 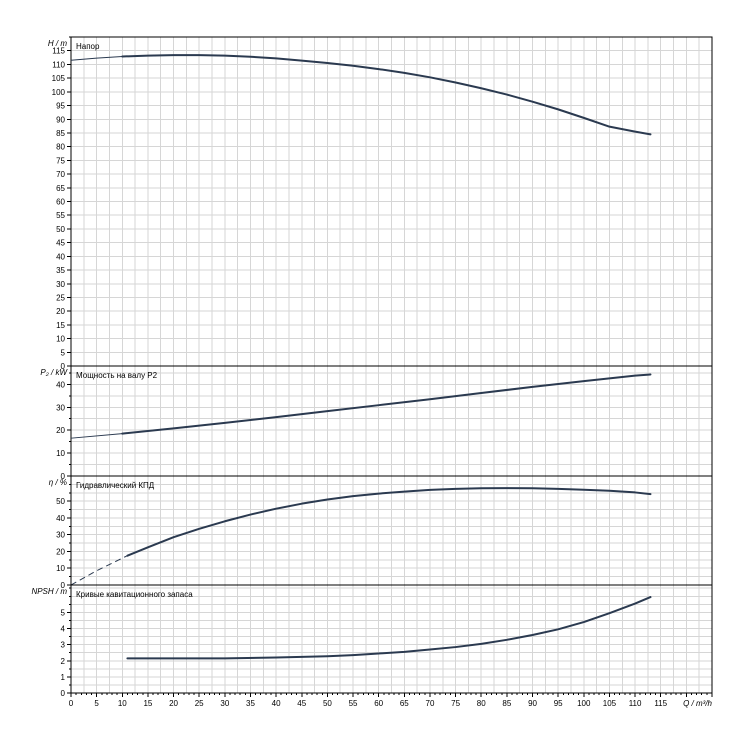 What do you see at coordinates (122, 703) in the screenshot?
I see `x-tick-label: 10` at bounding box center [122, 703].